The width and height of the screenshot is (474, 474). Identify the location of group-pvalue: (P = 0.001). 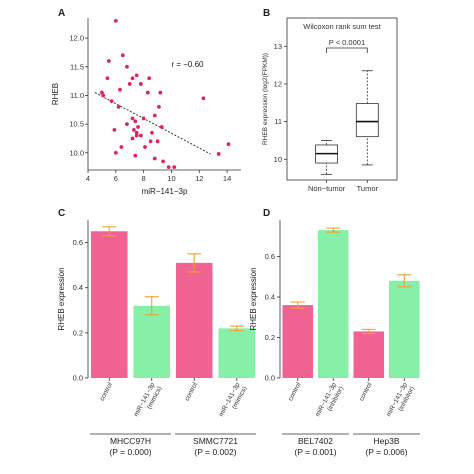
(315, 452).